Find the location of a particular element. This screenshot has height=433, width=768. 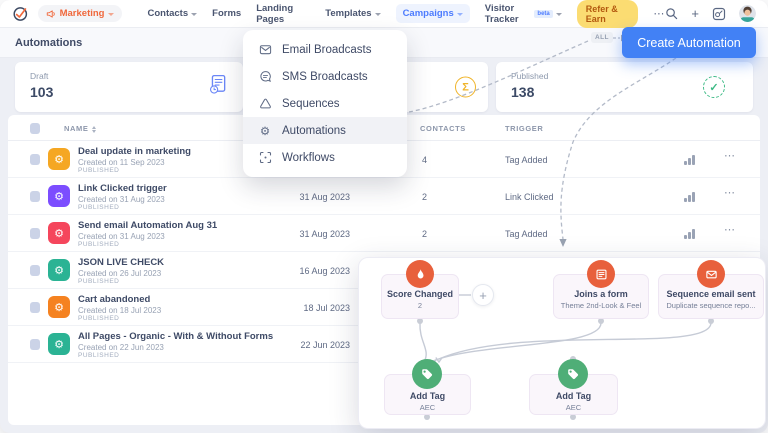

stat-value: 138 is located at coordinates (523, 92).